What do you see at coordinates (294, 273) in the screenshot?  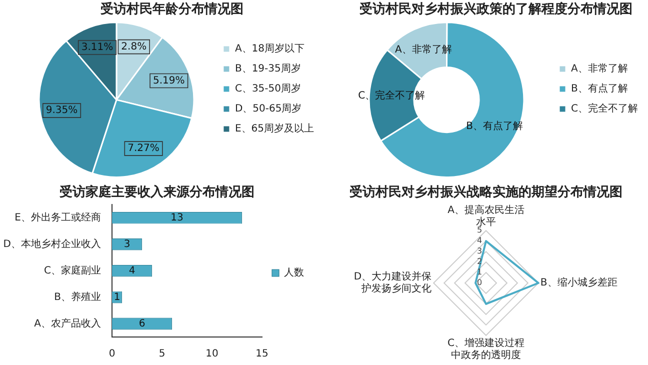 I see `legend-label: 人数` at bounding box center [294, 273].